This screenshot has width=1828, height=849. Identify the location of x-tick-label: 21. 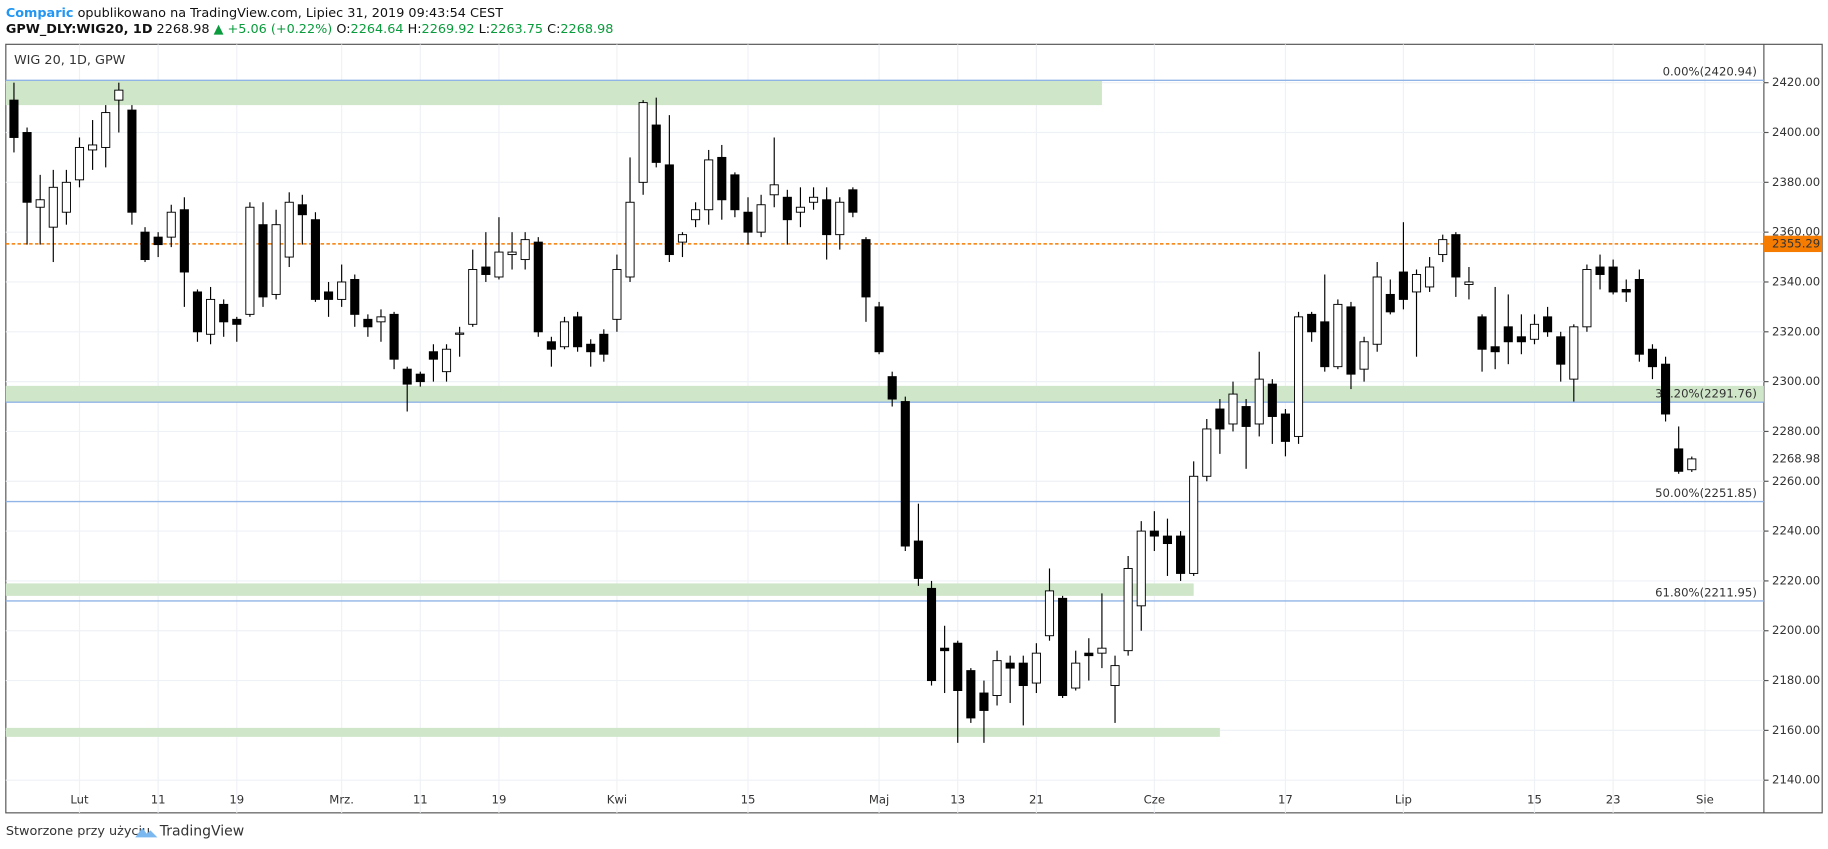
(1036, 800).